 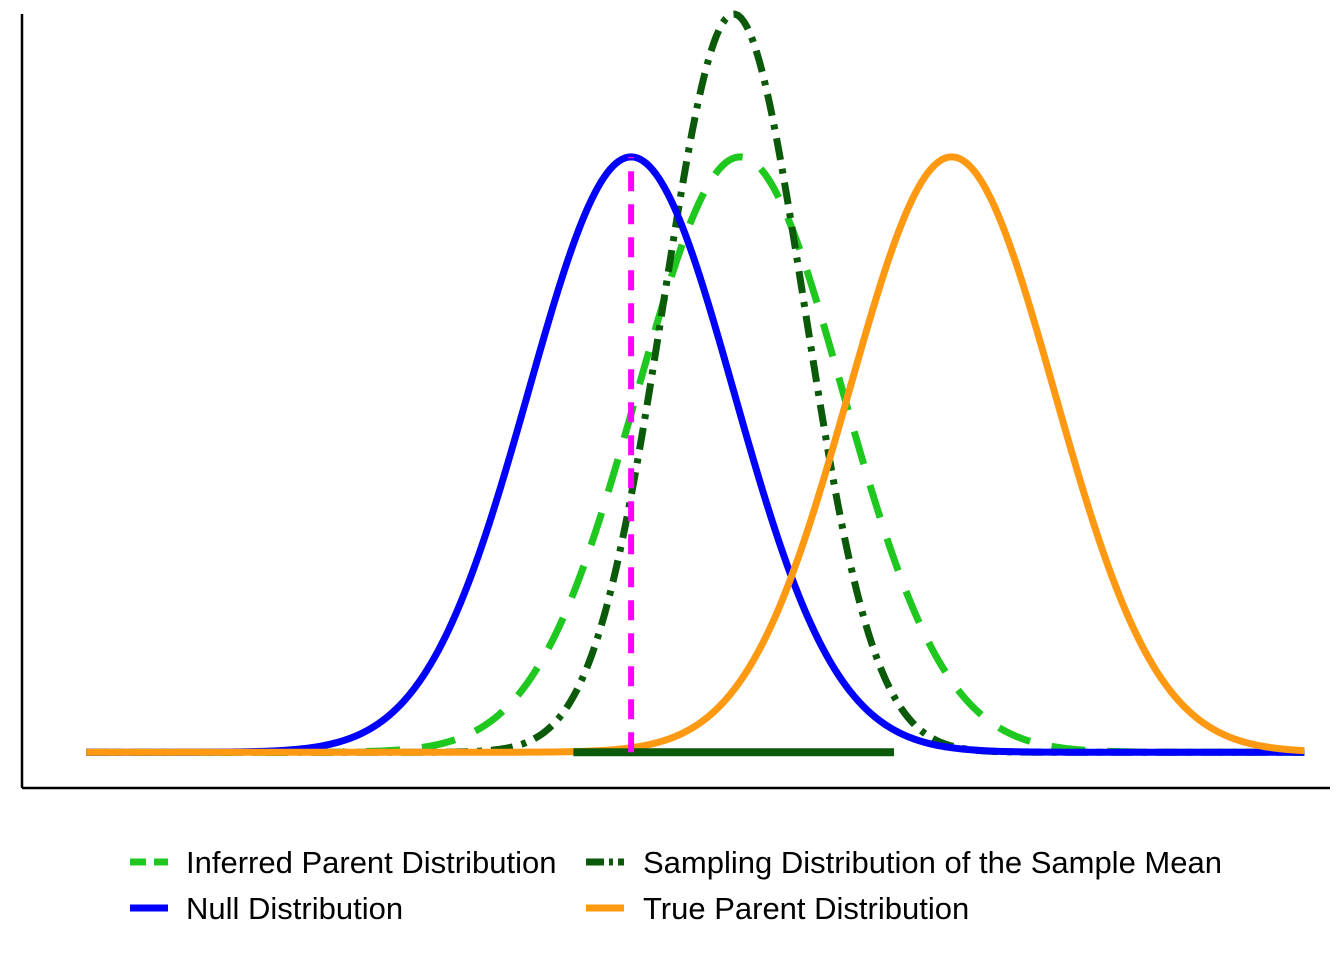 What do you see at coordinates (932, 862) in the screenshot?
I see `legend-label-sampling-distribution: Sampling Distribution of the Sample Mean` at bounding box center [932, 862].